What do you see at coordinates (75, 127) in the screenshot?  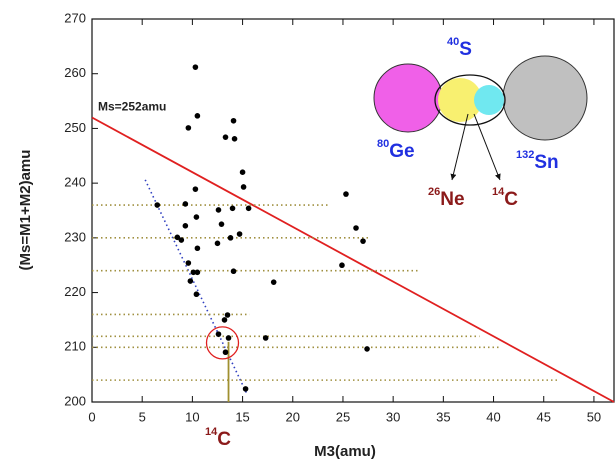 I see `y-tick-label: 250` at bounding box center [75, 127].